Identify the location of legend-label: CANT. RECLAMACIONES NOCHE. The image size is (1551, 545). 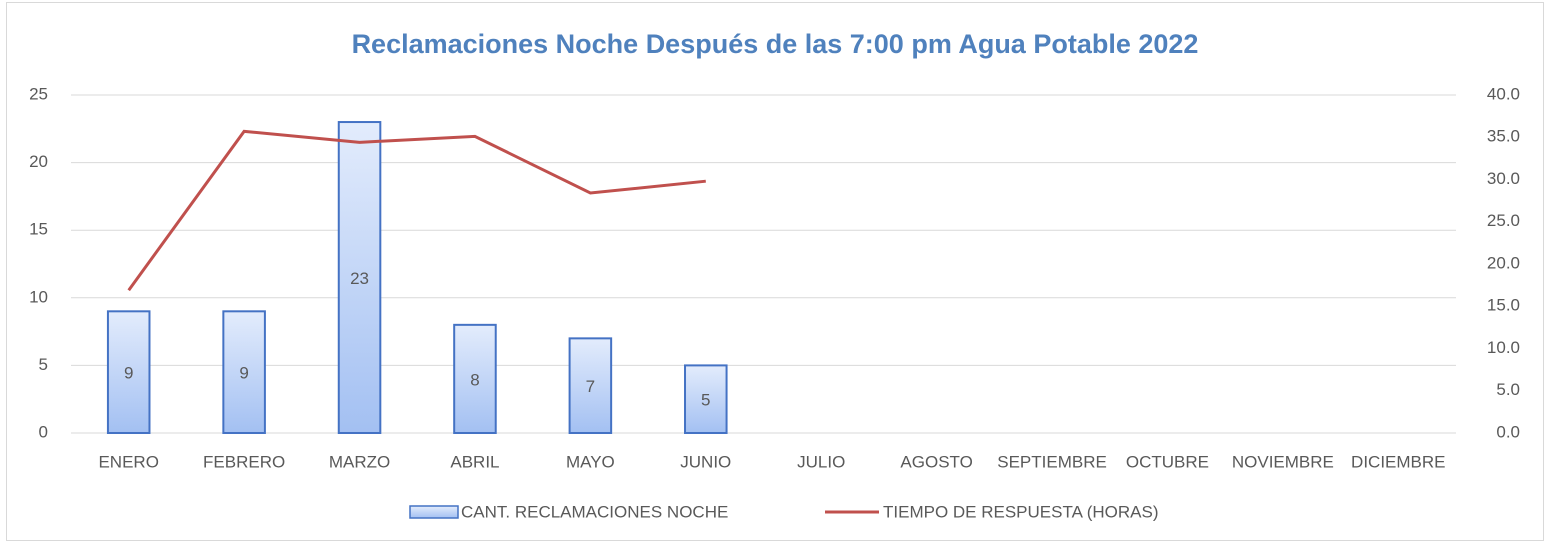
(594, 511).